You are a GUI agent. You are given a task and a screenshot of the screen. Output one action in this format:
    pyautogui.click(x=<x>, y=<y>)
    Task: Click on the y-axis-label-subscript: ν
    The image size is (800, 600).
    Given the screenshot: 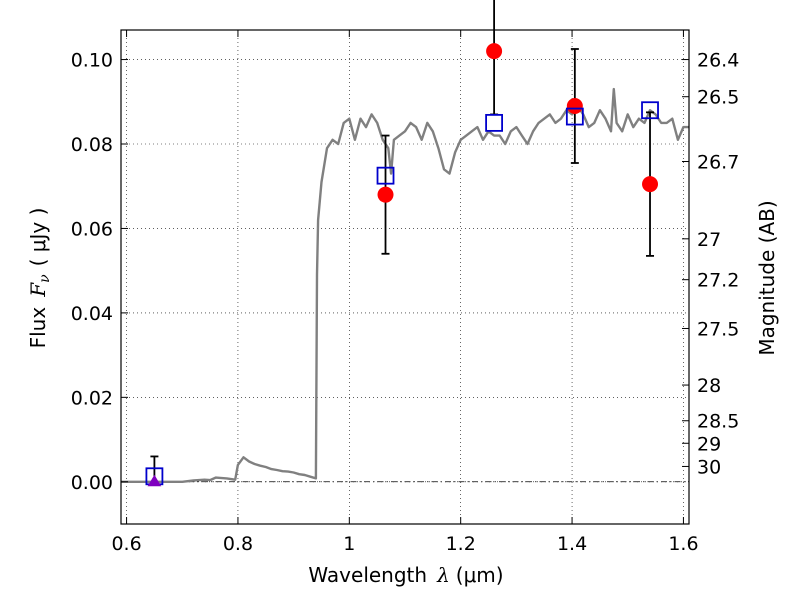 What is the action you would take?
    pyautogui.click(x=45, y=278)
    